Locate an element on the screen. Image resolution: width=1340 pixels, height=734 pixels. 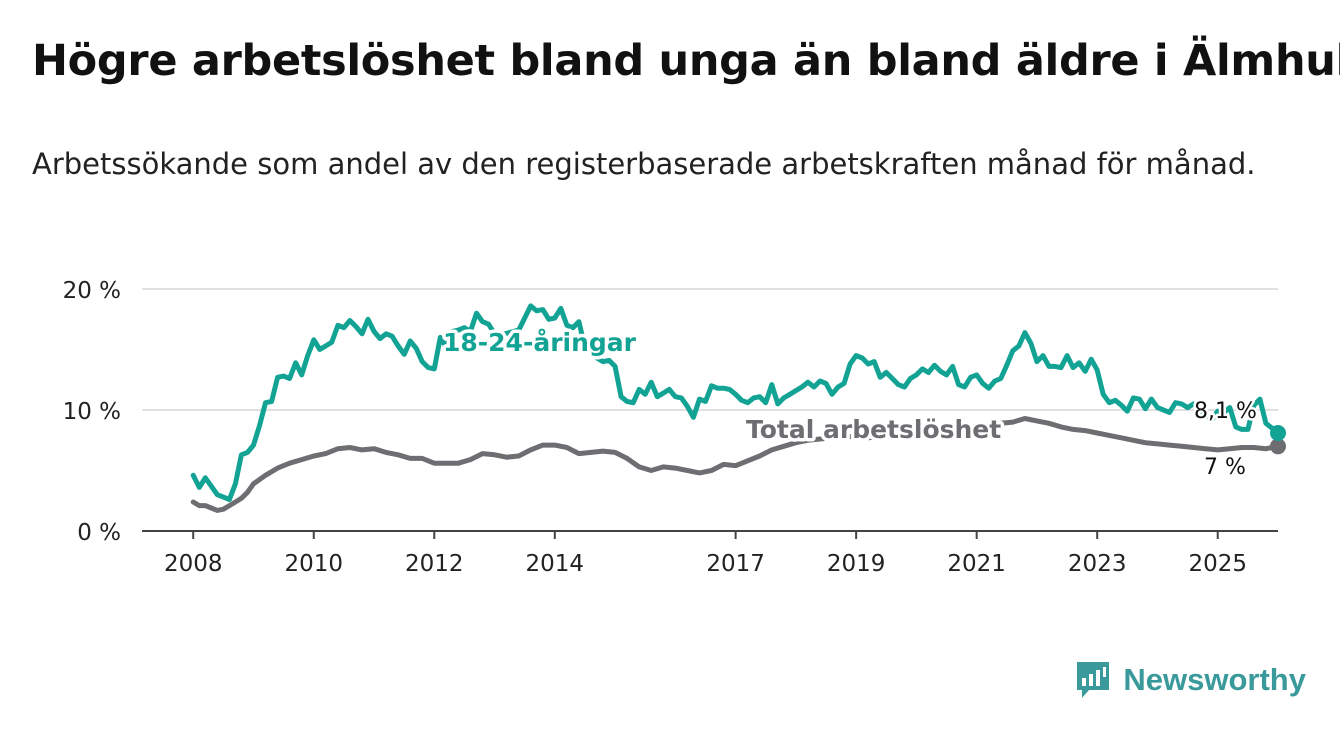
end-markers is located at coordinates (1278, 439).